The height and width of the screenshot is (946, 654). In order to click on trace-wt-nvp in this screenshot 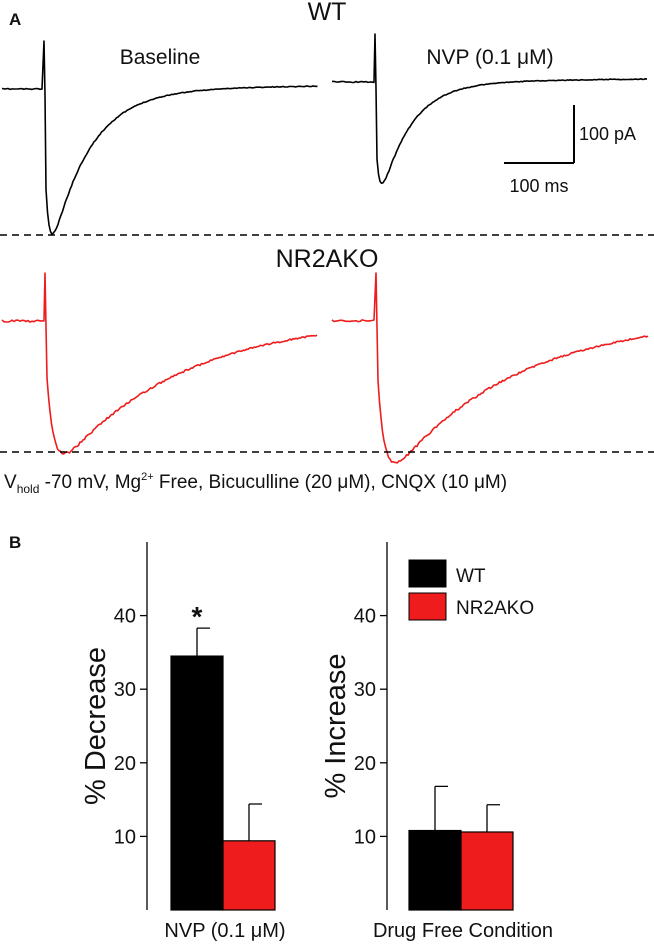, I will do `click(490, 109)`.